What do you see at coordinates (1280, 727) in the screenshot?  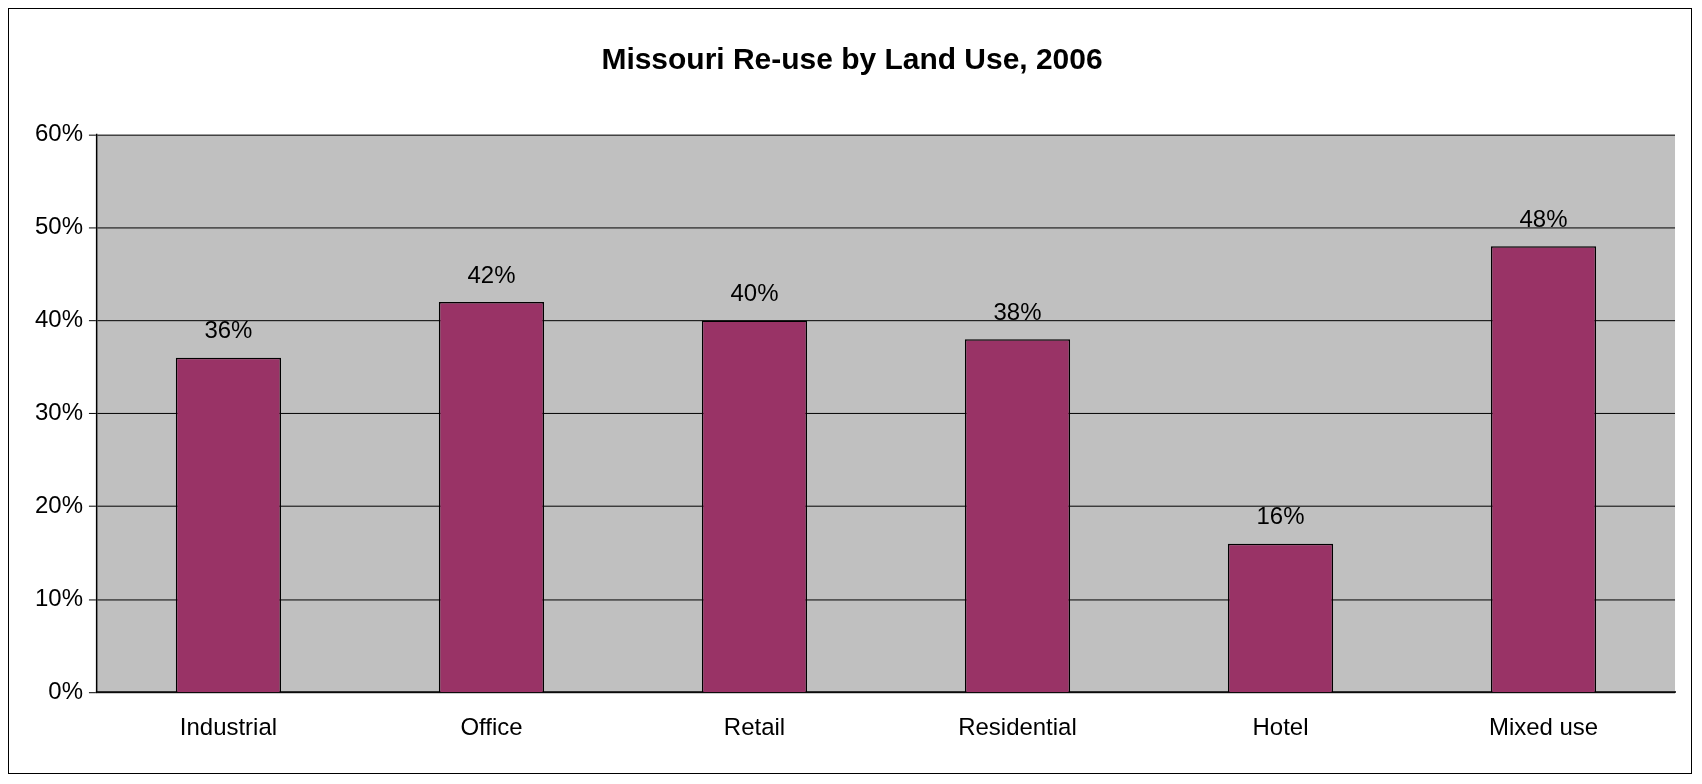 I see `x-tick-label: Hotel` at bounding box center [1280, 727].